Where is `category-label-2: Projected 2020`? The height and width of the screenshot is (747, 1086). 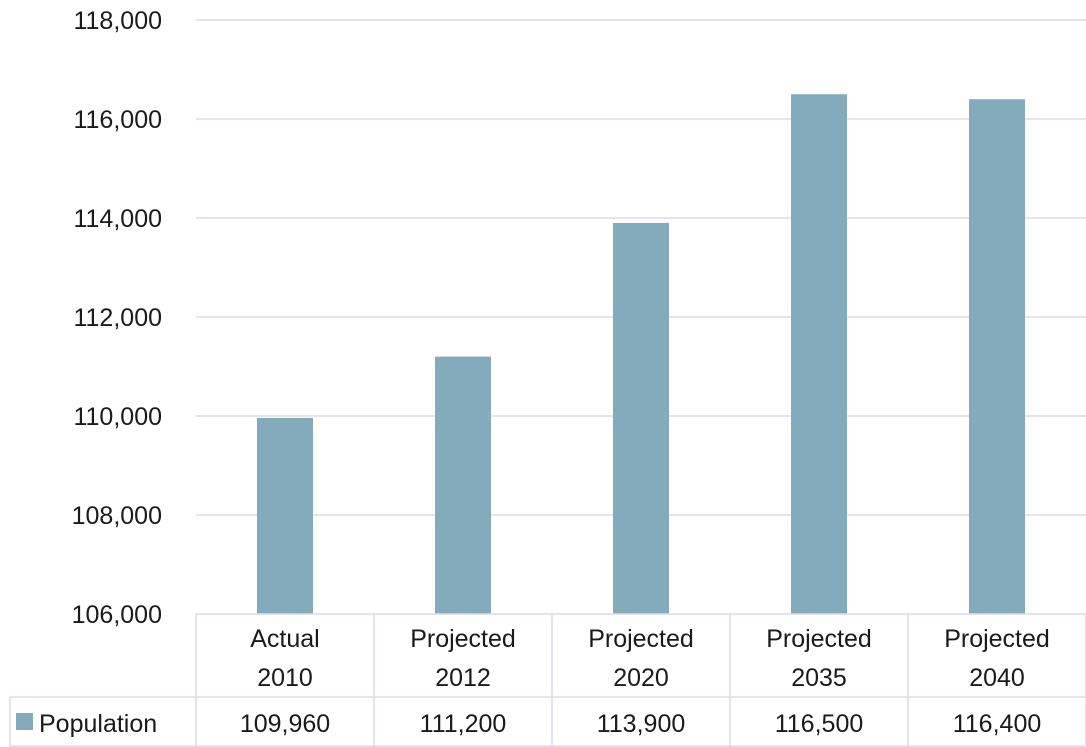 category-label-2: Projected 2020 is located at coordinates (641, 658).